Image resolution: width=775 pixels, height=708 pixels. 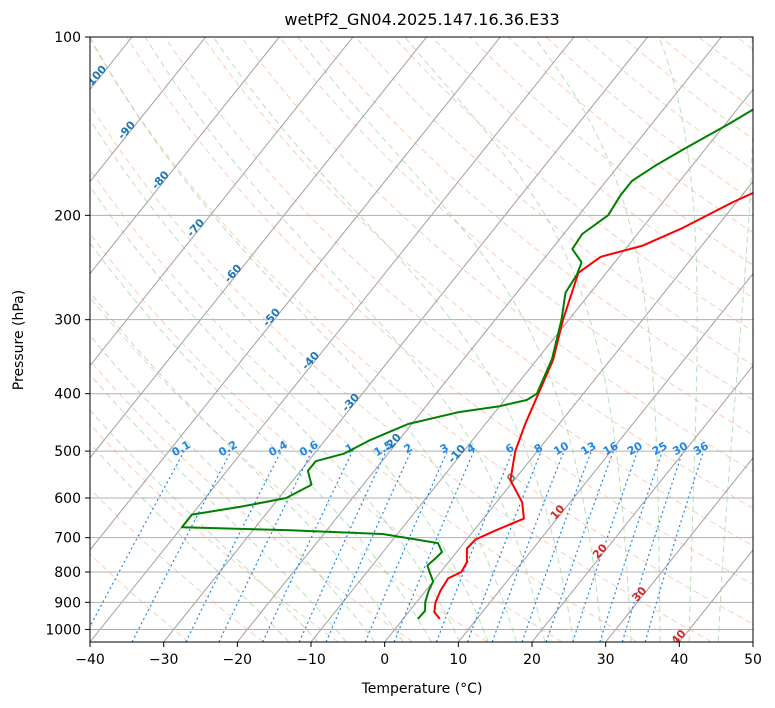 I want to click on x-tick-label: 50, so click(x=753, y=660).